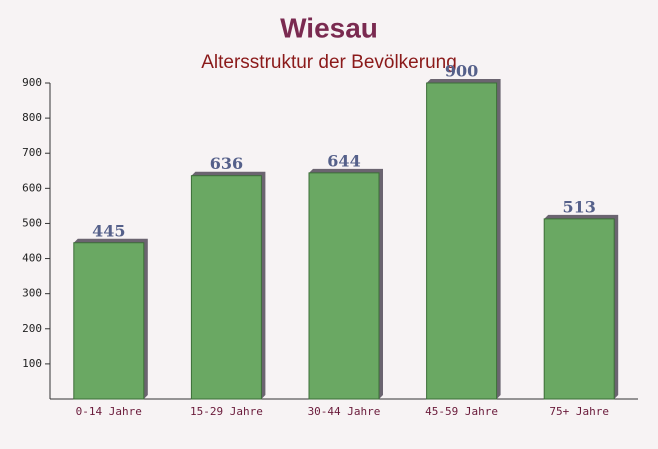 This screenshot has height=449, width=658. Describe the element at coordinates (226, 163) in the screenshot. I see `value-label: 636` at that location.